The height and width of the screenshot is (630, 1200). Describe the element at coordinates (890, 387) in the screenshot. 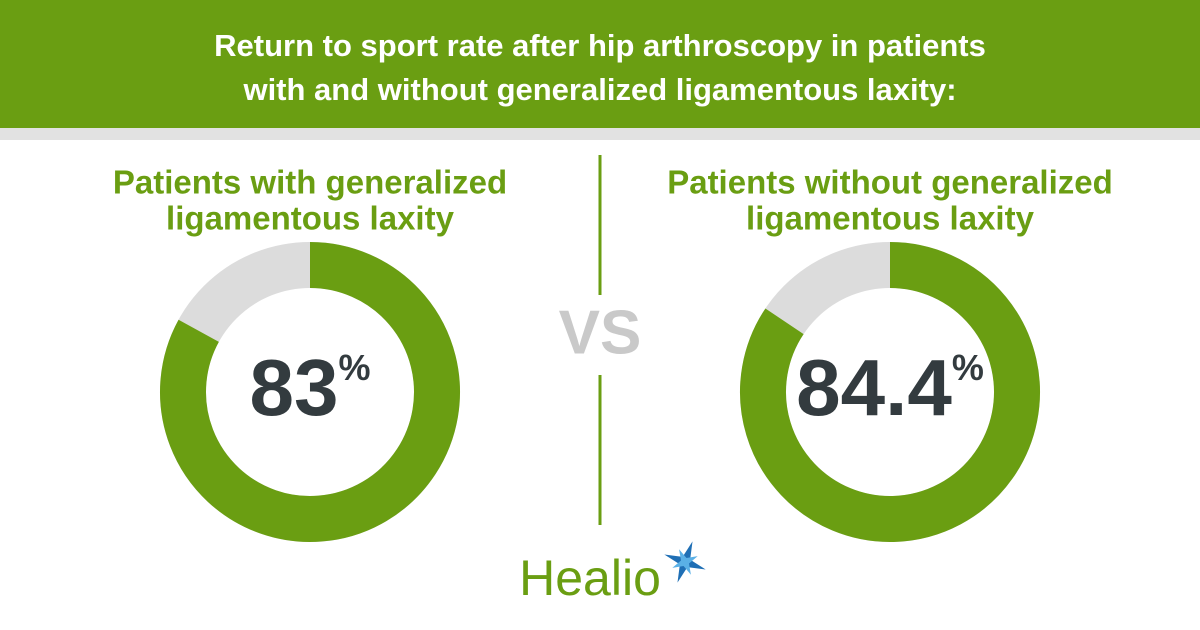

I see `value-label: 84.4%` at that location.